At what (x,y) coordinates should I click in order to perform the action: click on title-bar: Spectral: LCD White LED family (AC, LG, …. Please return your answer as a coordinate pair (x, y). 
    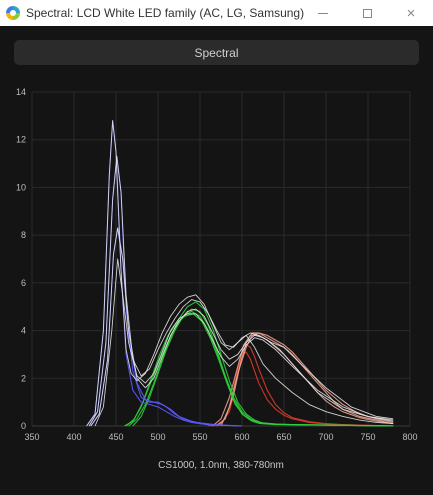
    Looking at the image, I should click on (216, 13).